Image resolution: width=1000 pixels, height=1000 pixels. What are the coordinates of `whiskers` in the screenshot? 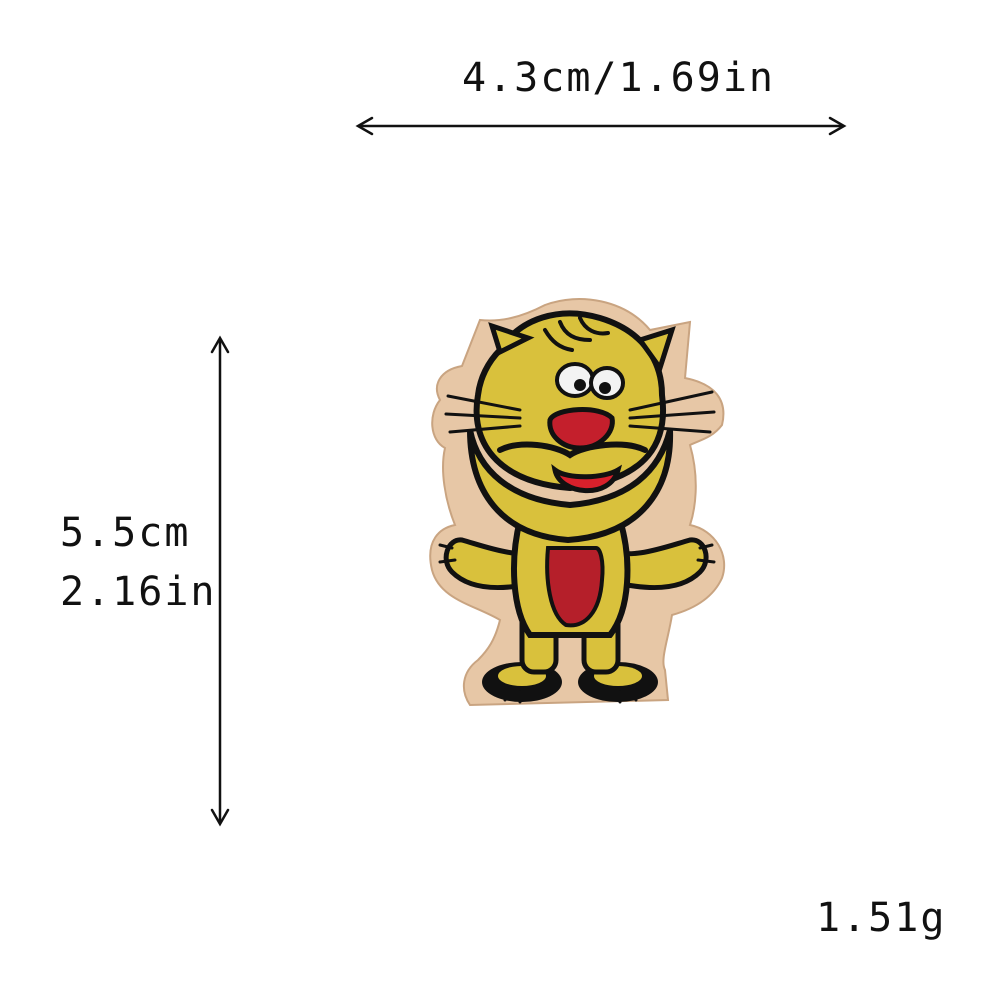 It's located at (580, 412).